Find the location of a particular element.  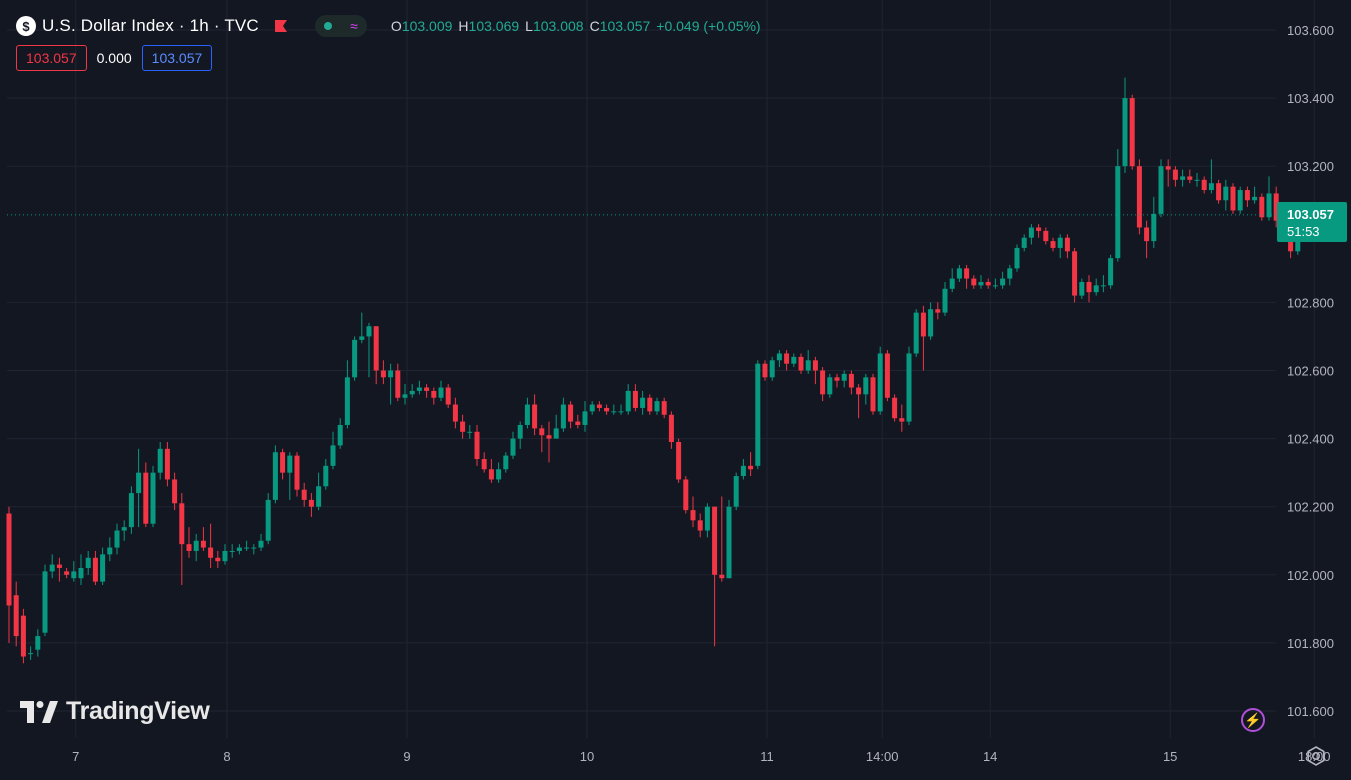

price-tick-label: 102.400 is located at coordinates (1310, 439).